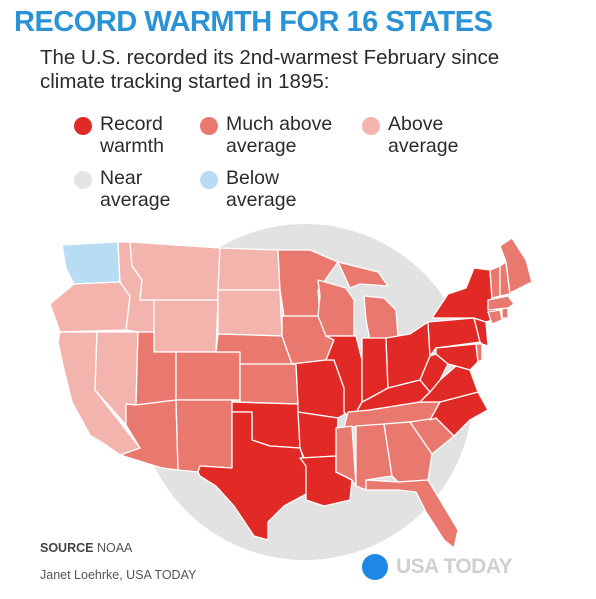 The height and width of the screenshot is (599, 596). I want to click on state-texas, so click(254, 476).